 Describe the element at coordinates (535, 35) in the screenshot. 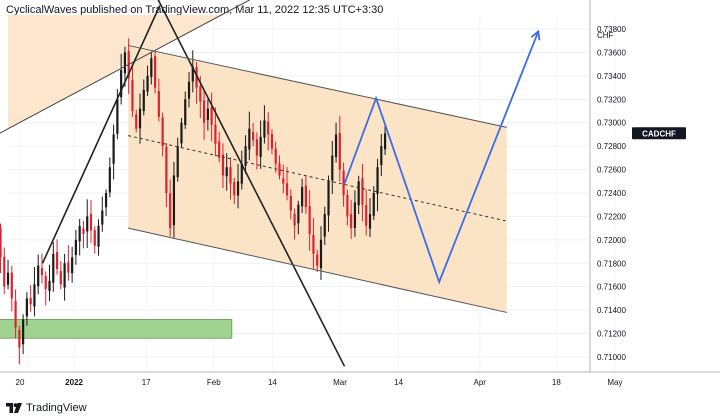

I see `projection-arrowhead` at that location.